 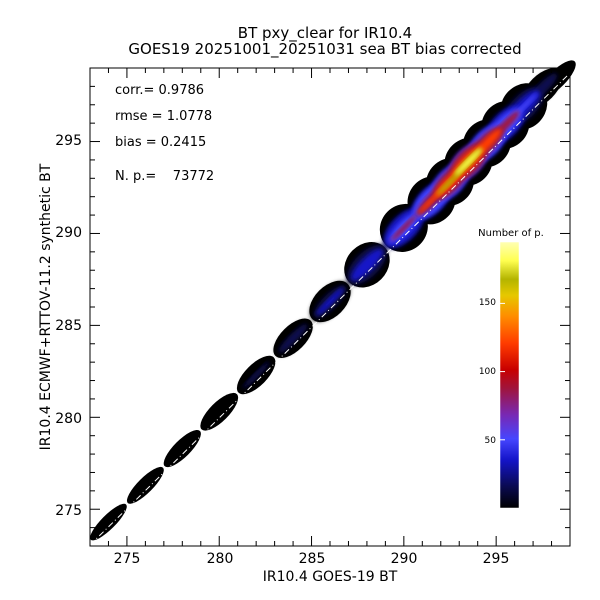 I want to click on y-tick-label: 285, so click(x=68, y=326).